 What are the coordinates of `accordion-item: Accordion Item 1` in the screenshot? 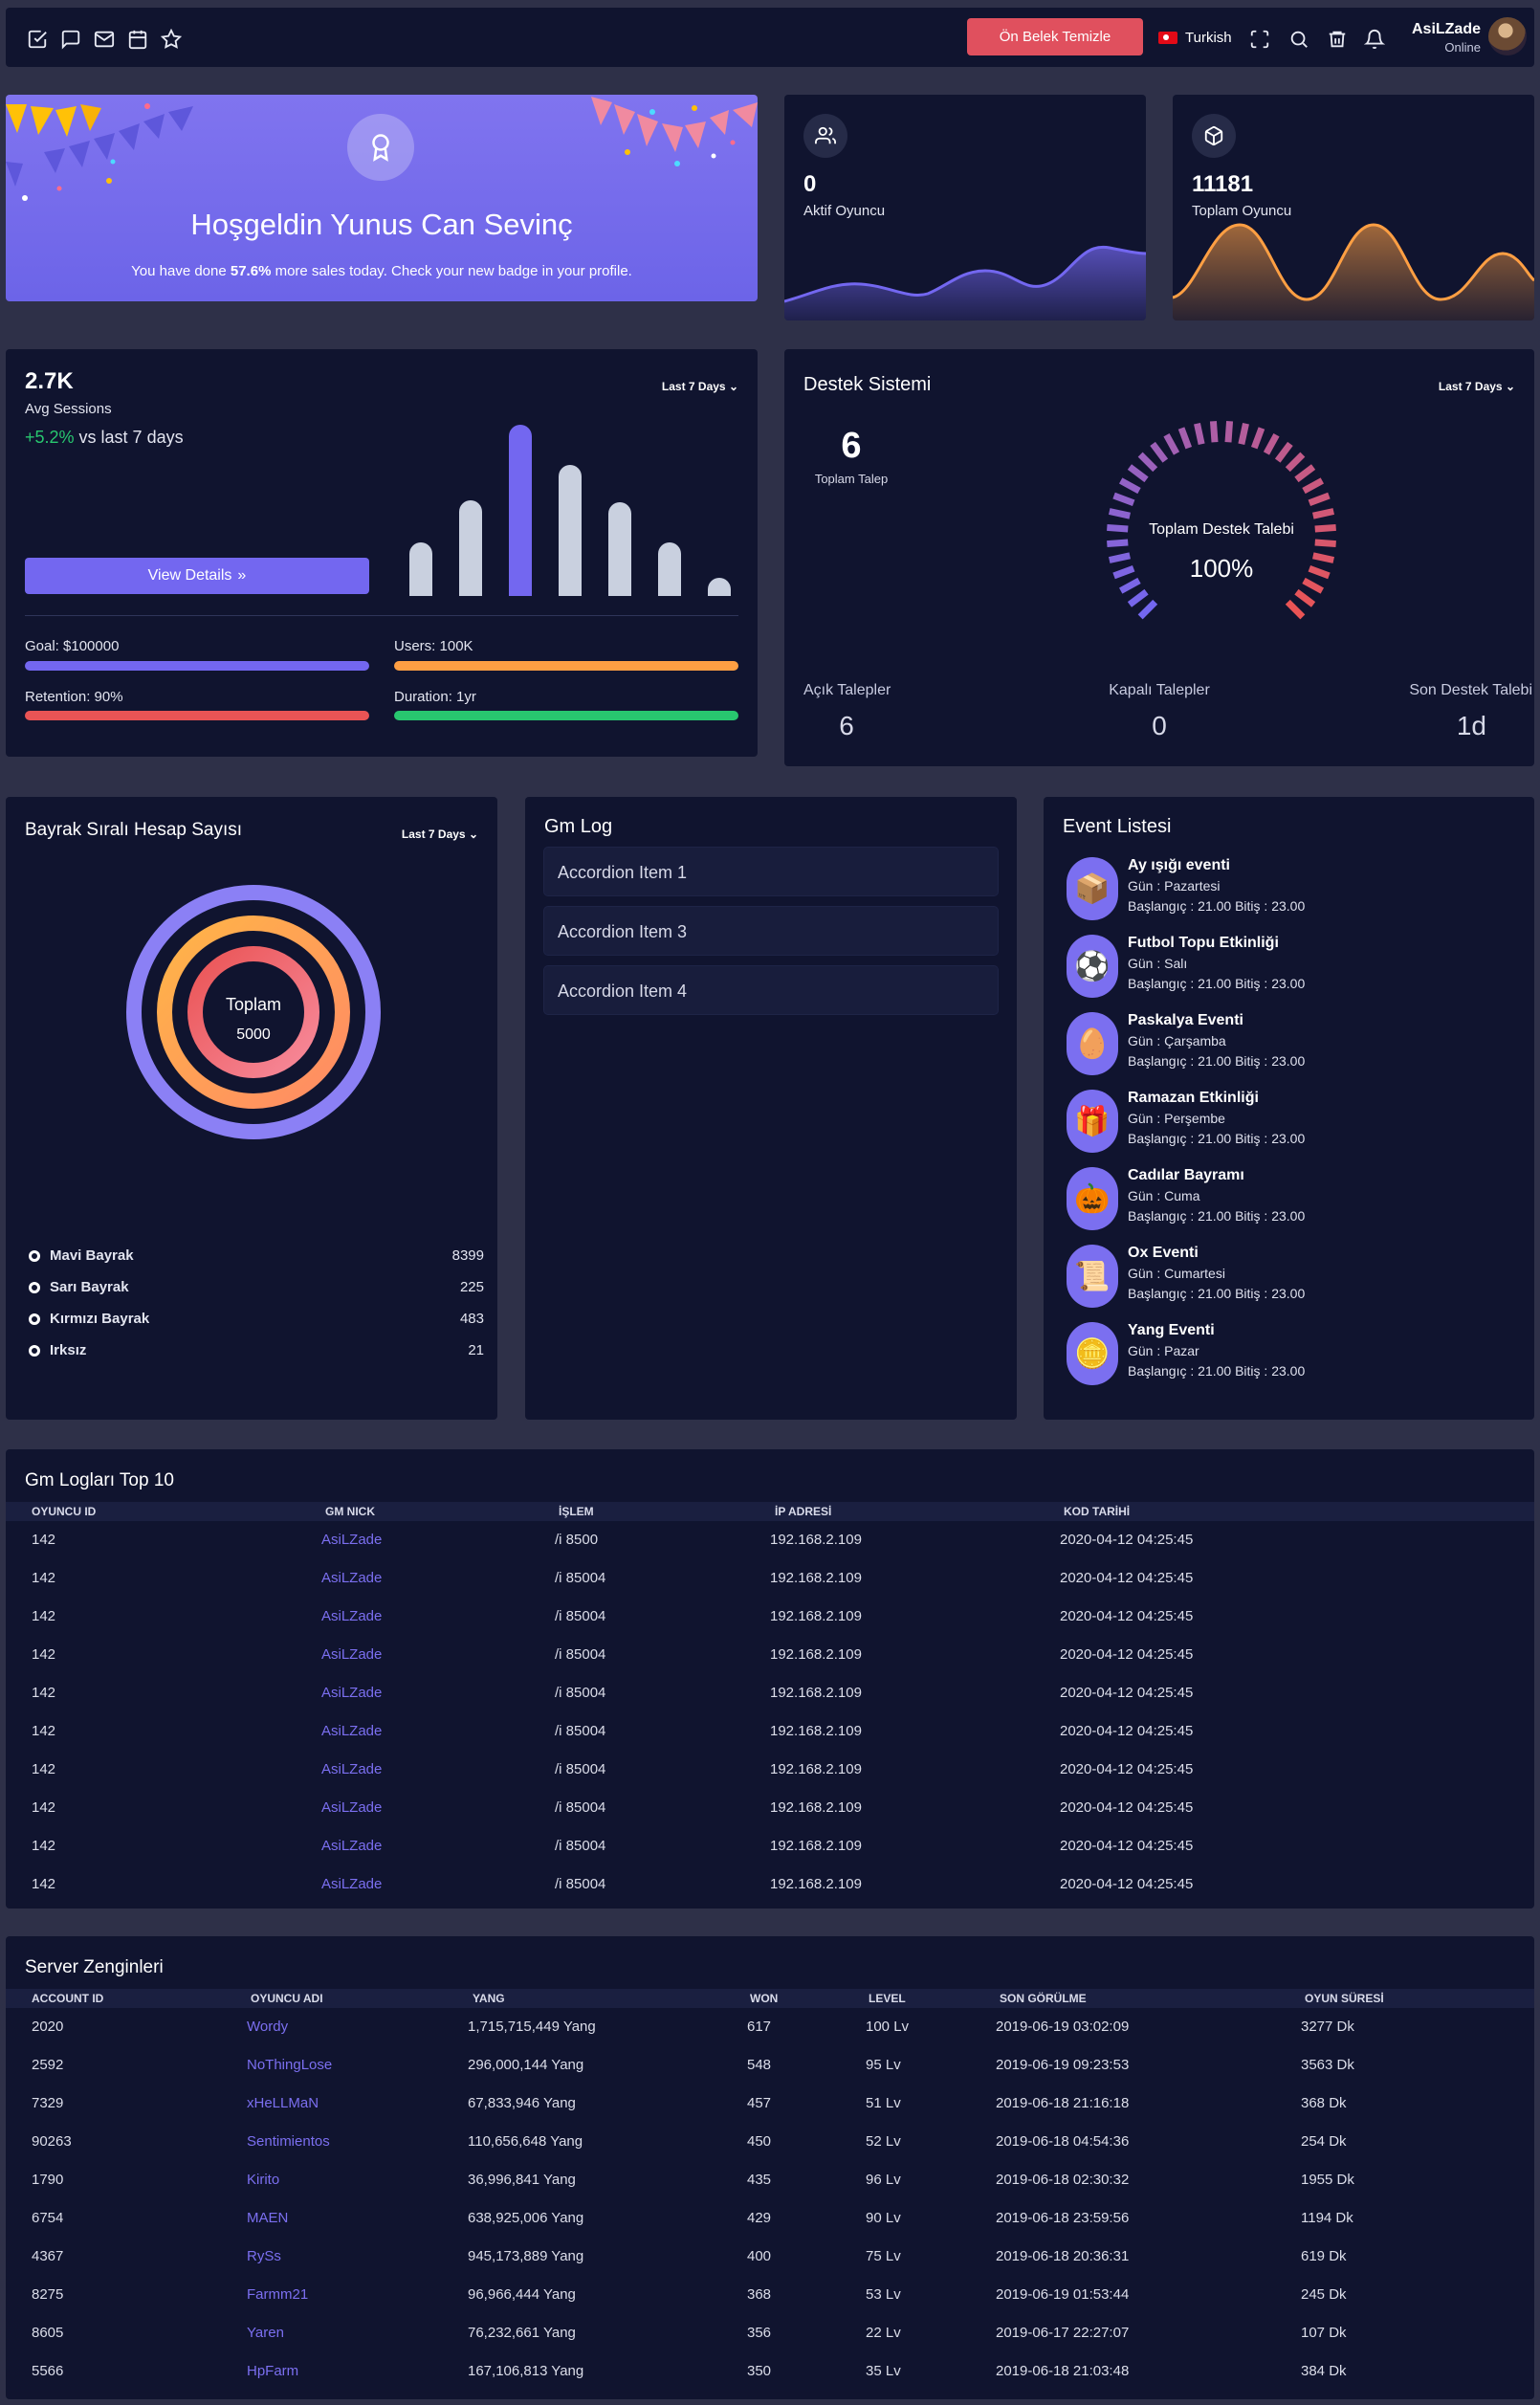 It's located at (771, 871).